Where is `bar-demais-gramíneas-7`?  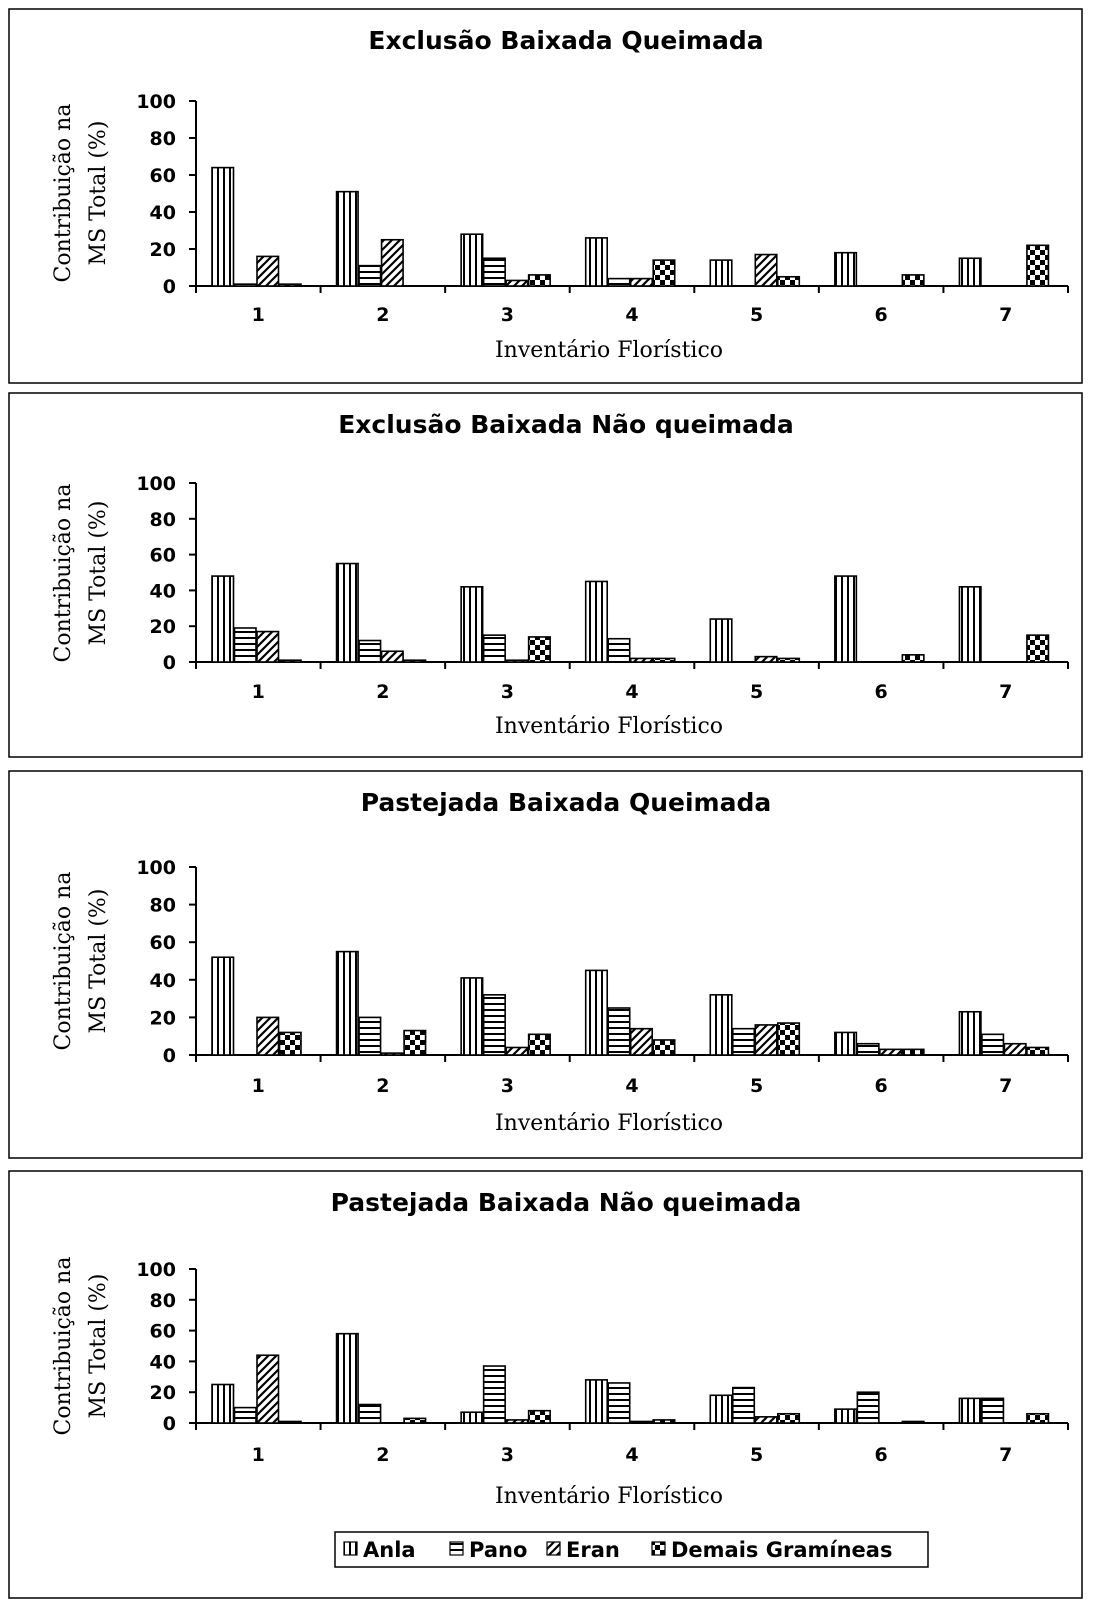
bar-demais-gramíneas-7 is located at coordinates (1038, 1051).